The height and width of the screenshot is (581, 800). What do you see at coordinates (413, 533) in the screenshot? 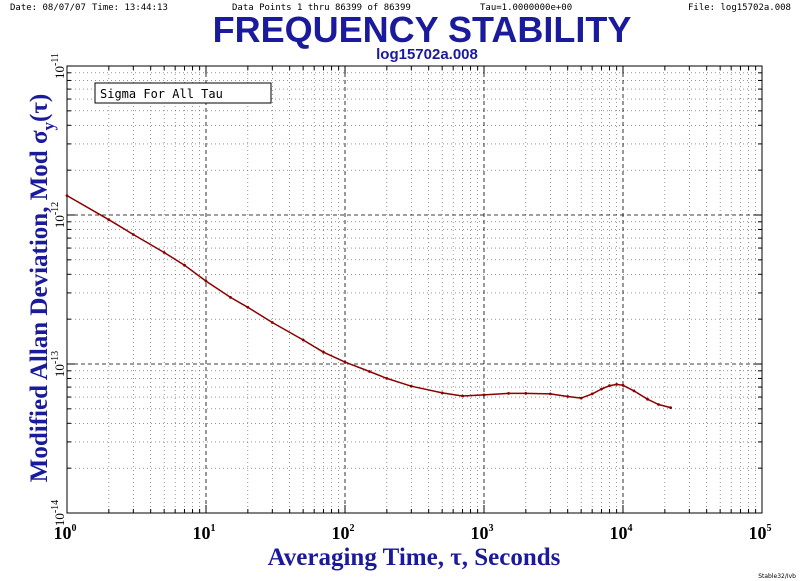
I see `x-tick-labels: 10⁰ 10¹ 10² 10³ 10⁴ 10⁵` at bounding box center [413, 533].